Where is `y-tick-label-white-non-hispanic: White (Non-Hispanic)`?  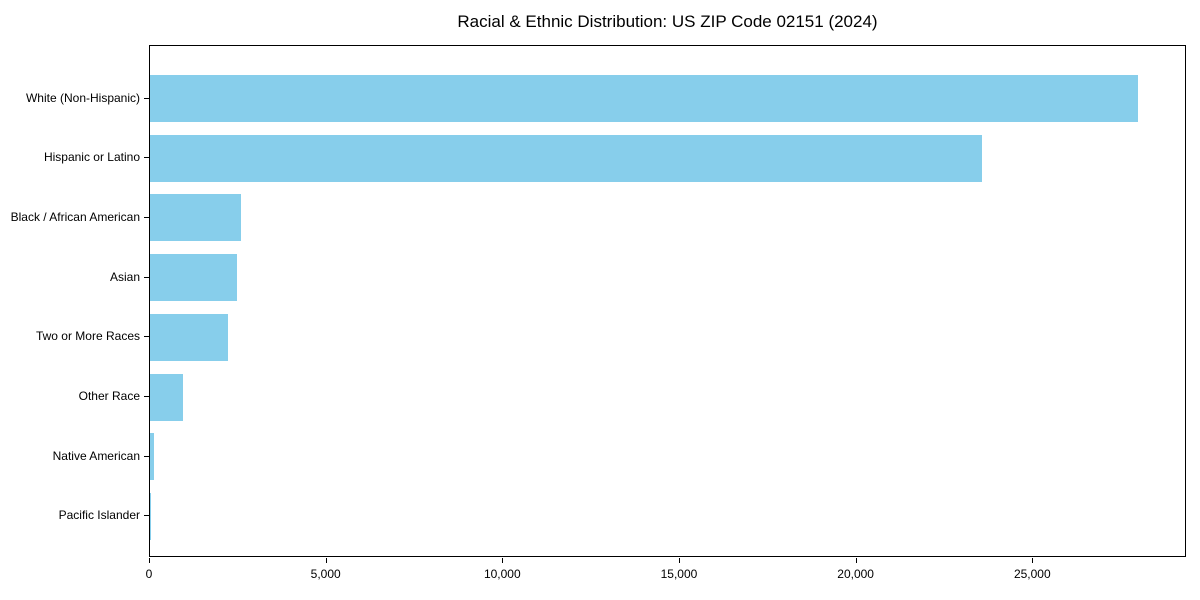 y-tick-label-white-non-hispanic: White (Non-Hispanic) is located at coordinates (82, 97).